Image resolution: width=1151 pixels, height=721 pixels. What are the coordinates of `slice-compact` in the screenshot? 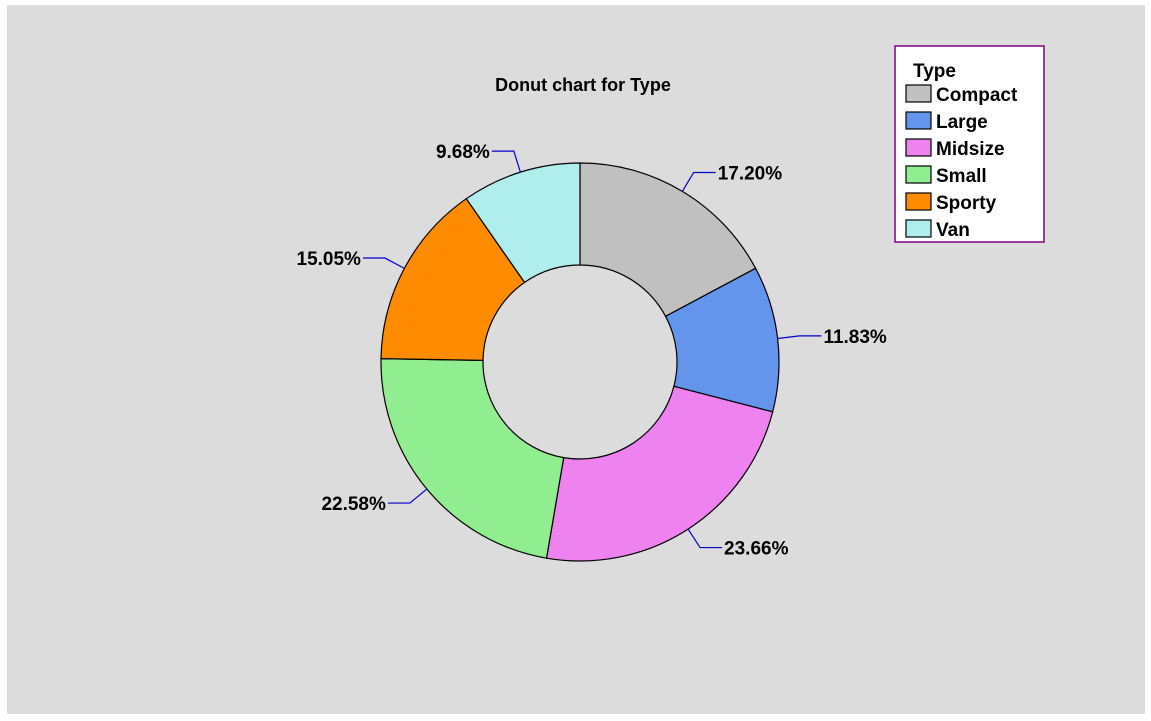 It's located at (668, 240).